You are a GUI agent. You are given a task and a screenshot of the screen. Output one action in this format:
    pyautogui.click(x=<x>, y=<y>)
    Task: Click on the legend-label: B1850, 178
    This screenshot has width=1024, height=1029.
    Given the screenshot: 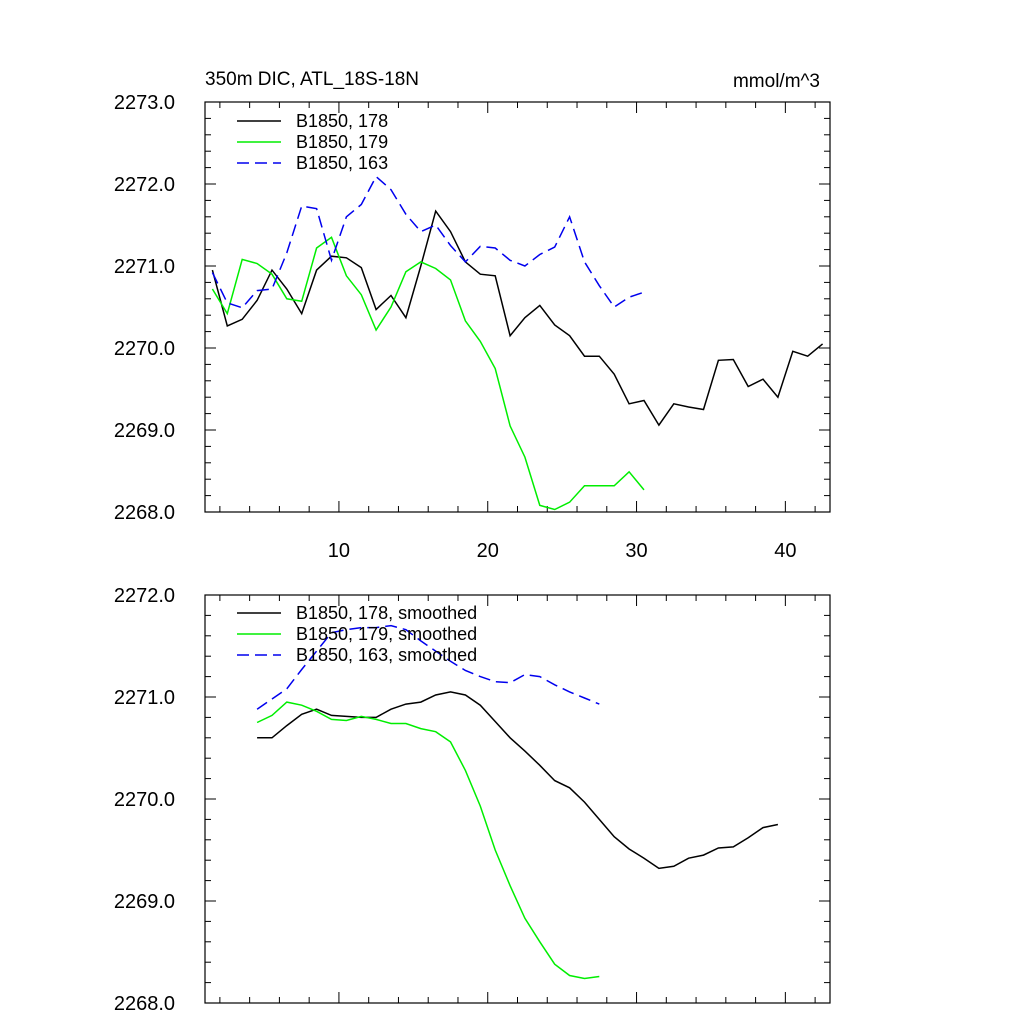 What is the action you would take?
    pyautogui.click(x=342, y=121)
    